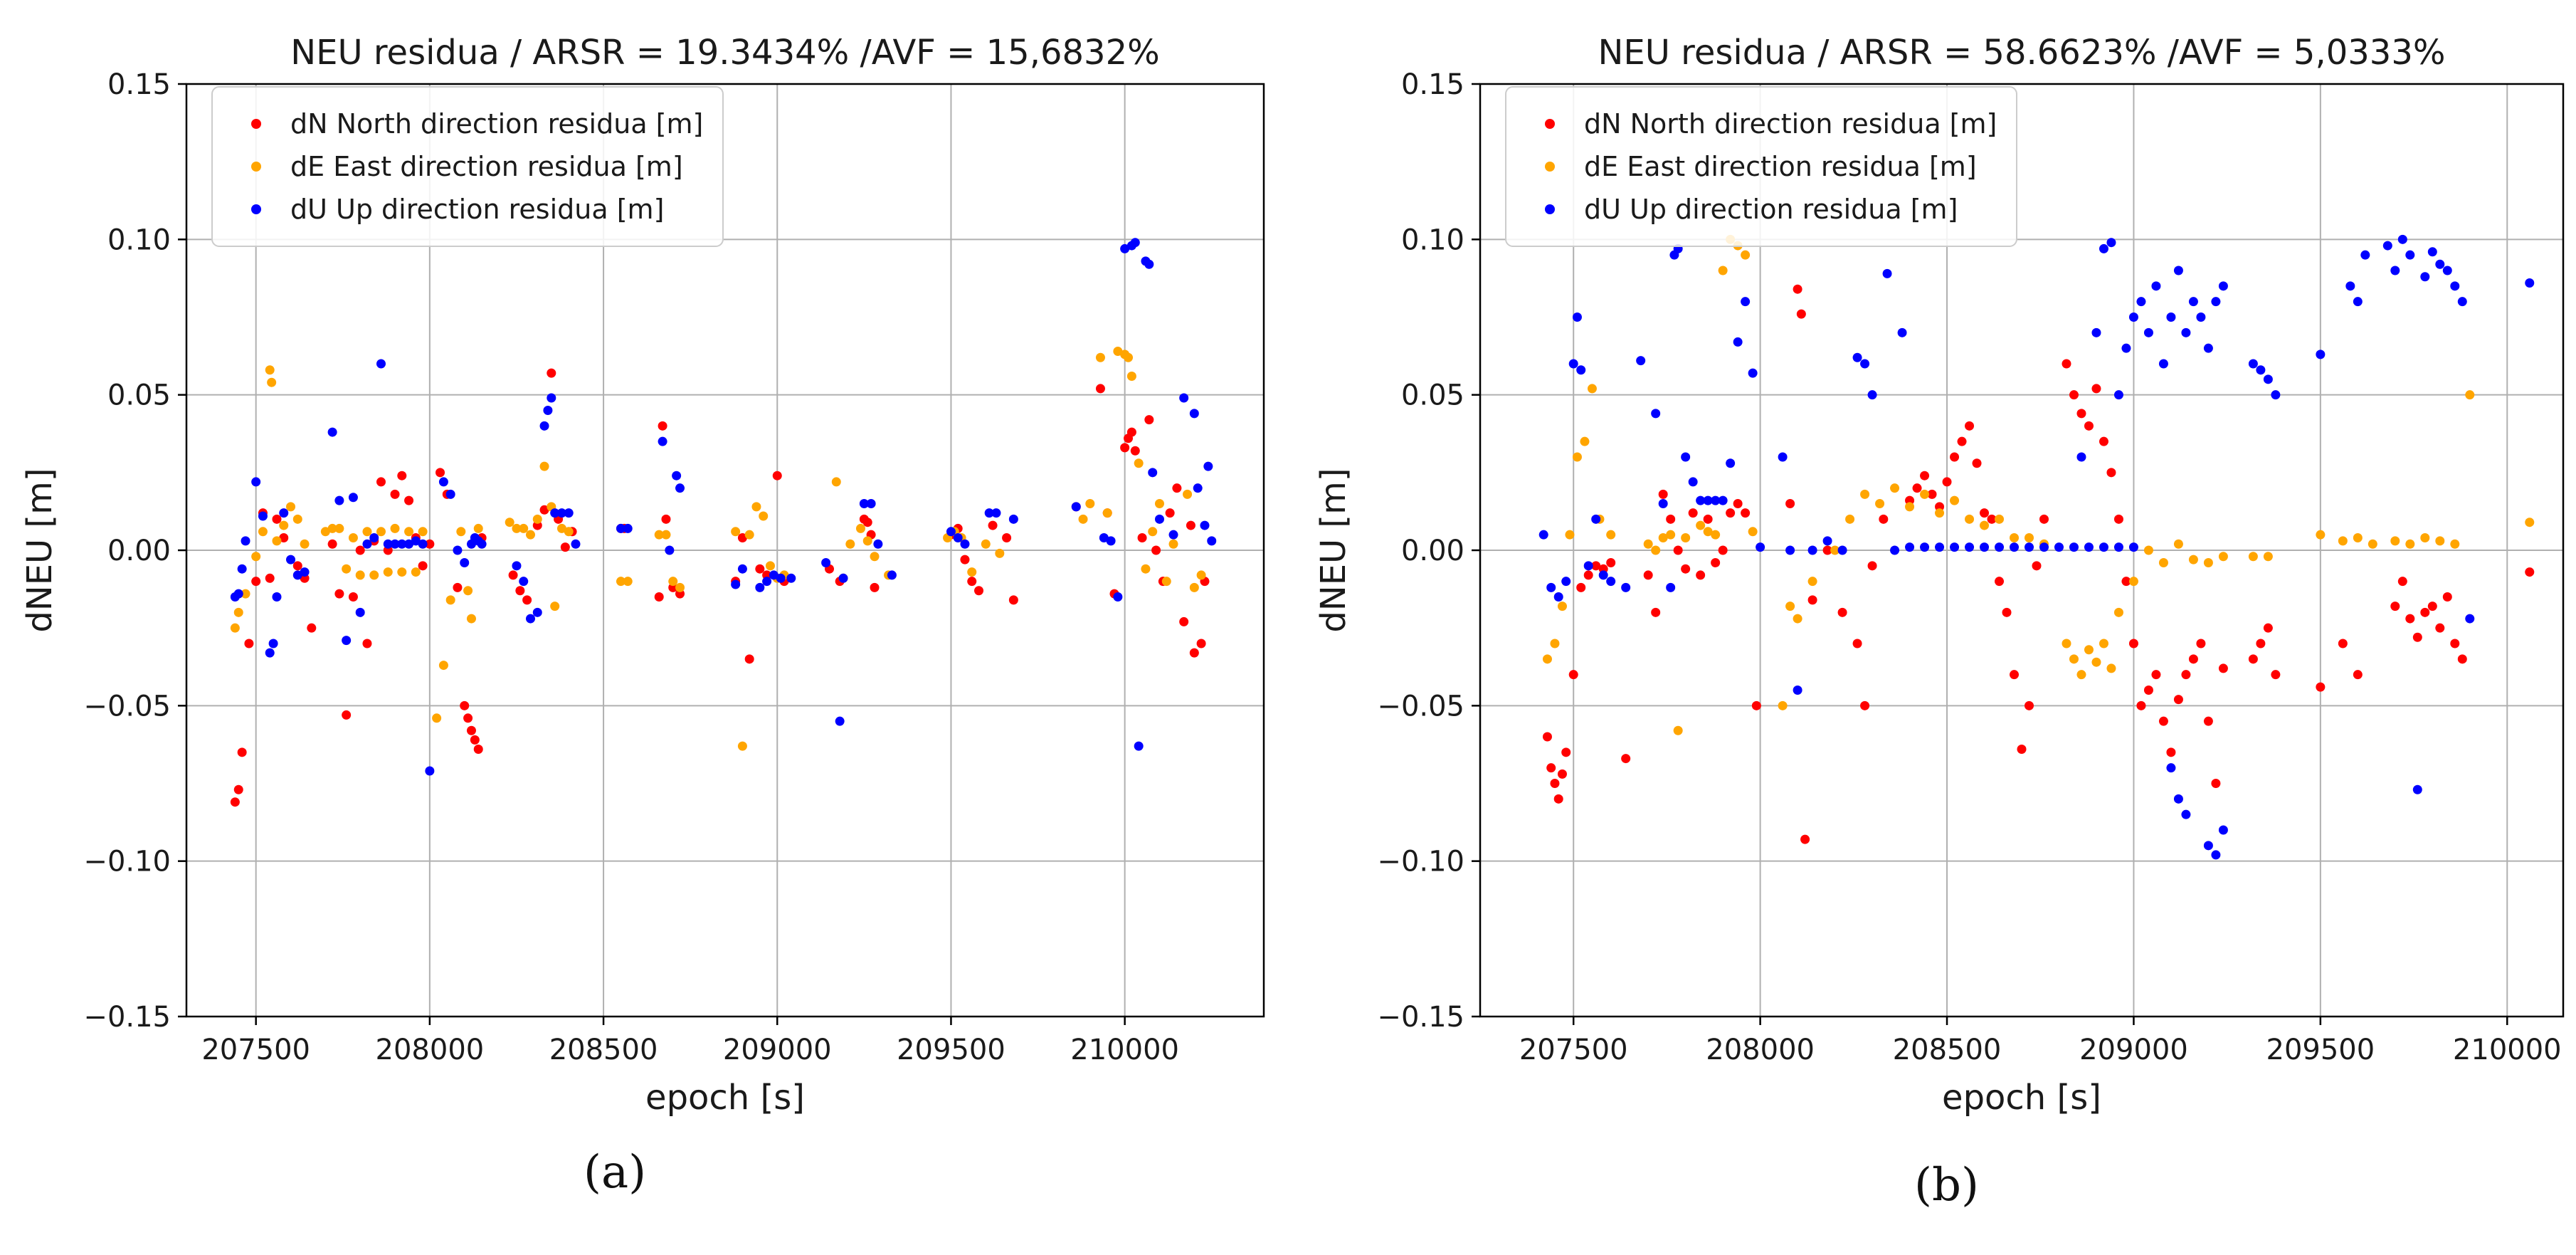 The width and height of the screenshot is (2576, 1255). Describe the element at coordinates (255, 1050) in the screenshot. I see `chart-a-xtick-label: 207500` at that location.